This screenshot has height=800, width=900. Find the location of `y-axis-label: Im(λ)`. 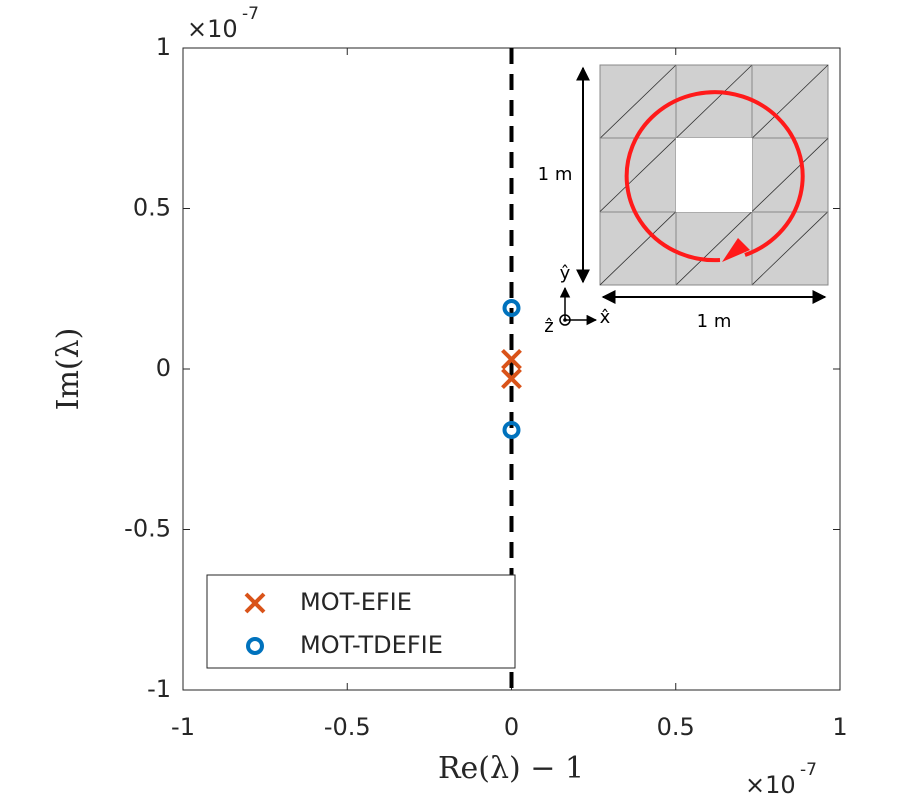

y-axis-label: Im(λ) is located at coordinates (68, 369).